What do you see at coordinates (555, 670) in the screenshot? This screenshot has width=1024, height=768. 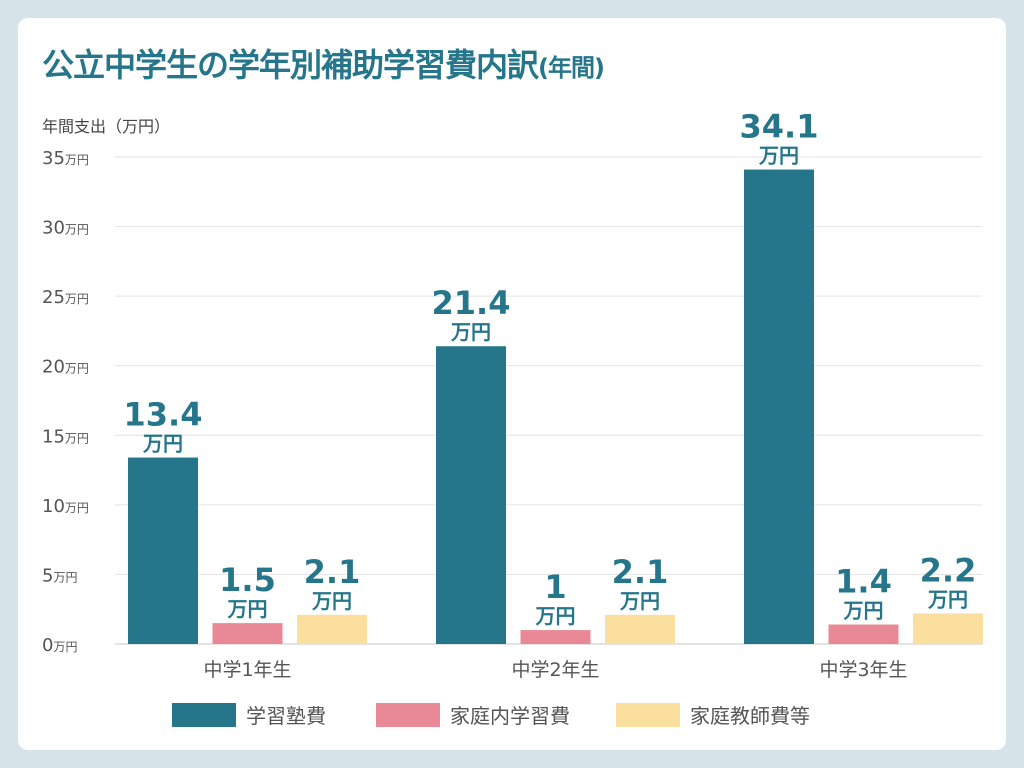 I see `x-tick-label: 中学2年生` at bounding box center [555, 670].